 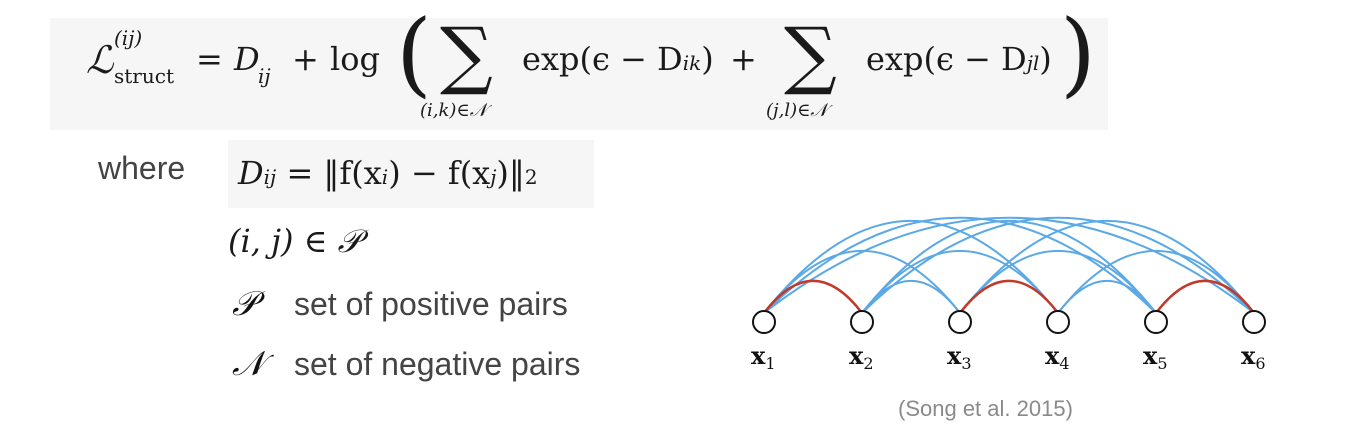 I want to click on exp-term-1: exp(ϵ − Dik), so click(x=618, y=59).